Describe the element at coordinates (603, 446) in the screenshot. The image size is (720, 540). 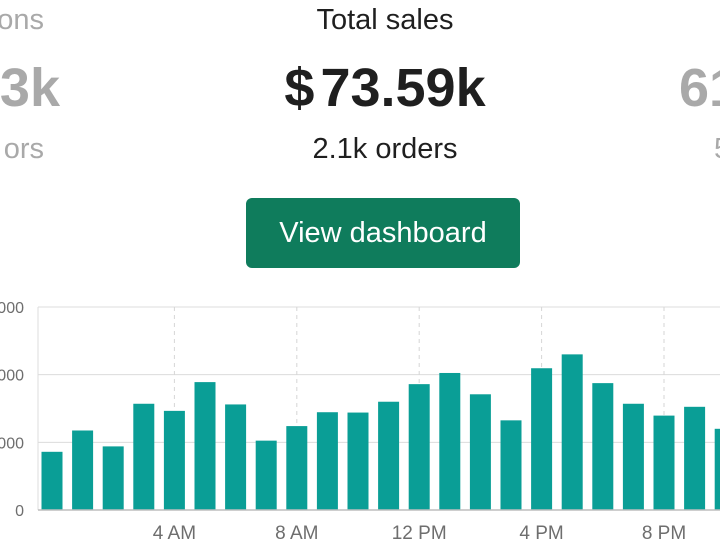
I see `bar-6-pm` at that location.